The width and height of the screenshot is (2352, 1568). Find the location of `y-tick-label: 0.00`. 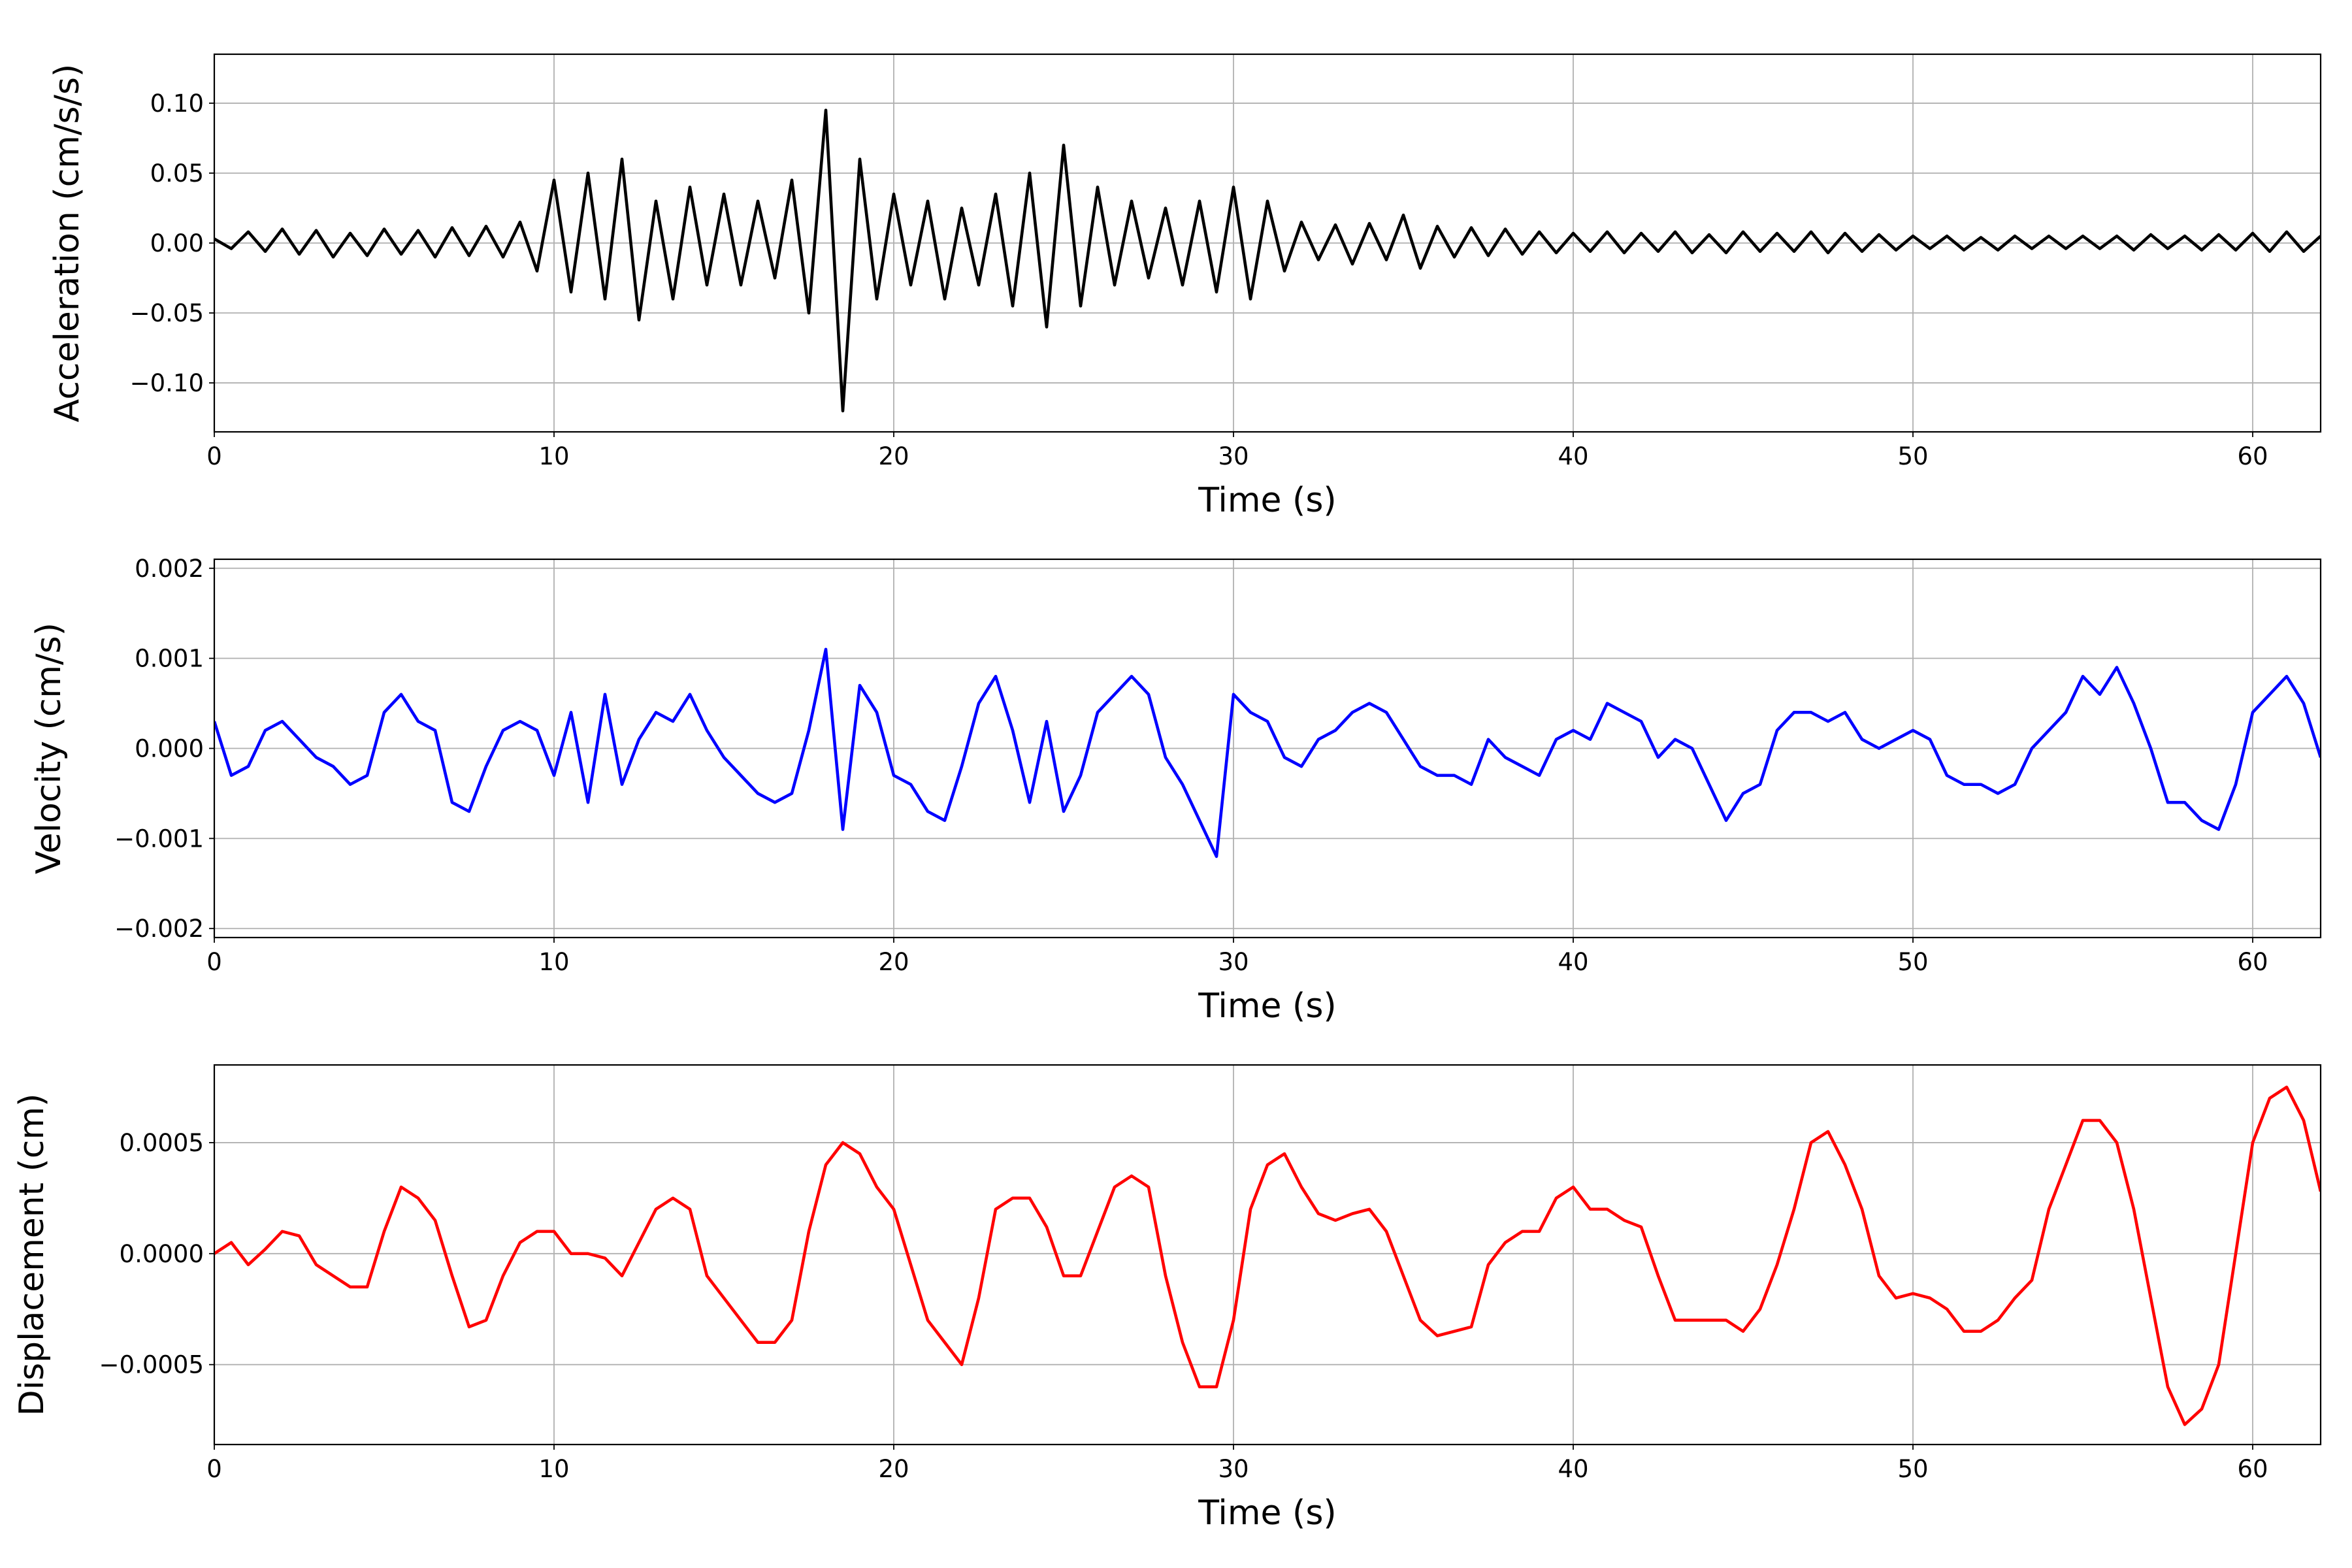

y-tick-label: 0.00 is located at coordinates (177, 243).